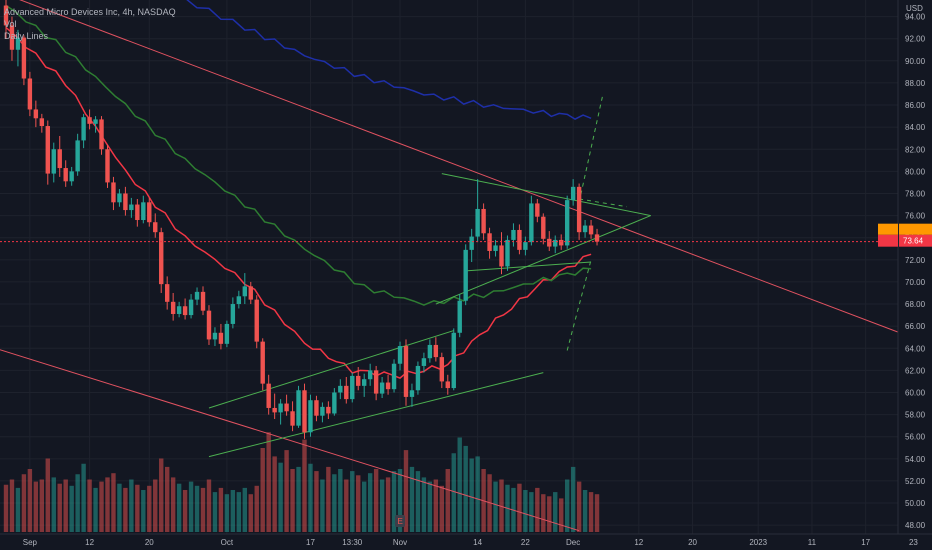 The width and height of the screenshot is (932, 550). What do you see at coordinates (915, 392) in the screenshot?
I see `price-tick-label: 60.00` at bounding box center [915, 392].